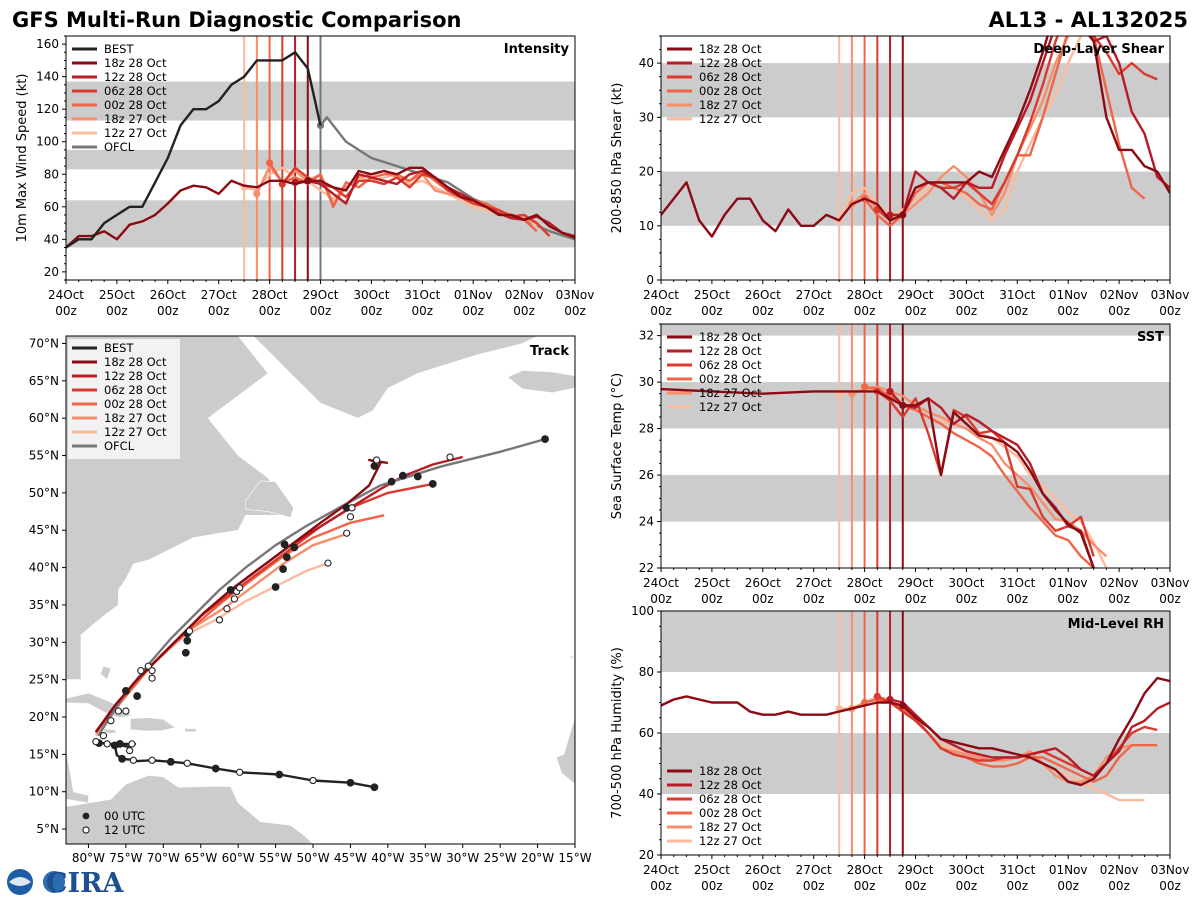 The image size is (1200, 900). Describe the element at coordinates (66, 295) in the screenshot. I see `intensity-xtick-day: 24Oct` at that location.